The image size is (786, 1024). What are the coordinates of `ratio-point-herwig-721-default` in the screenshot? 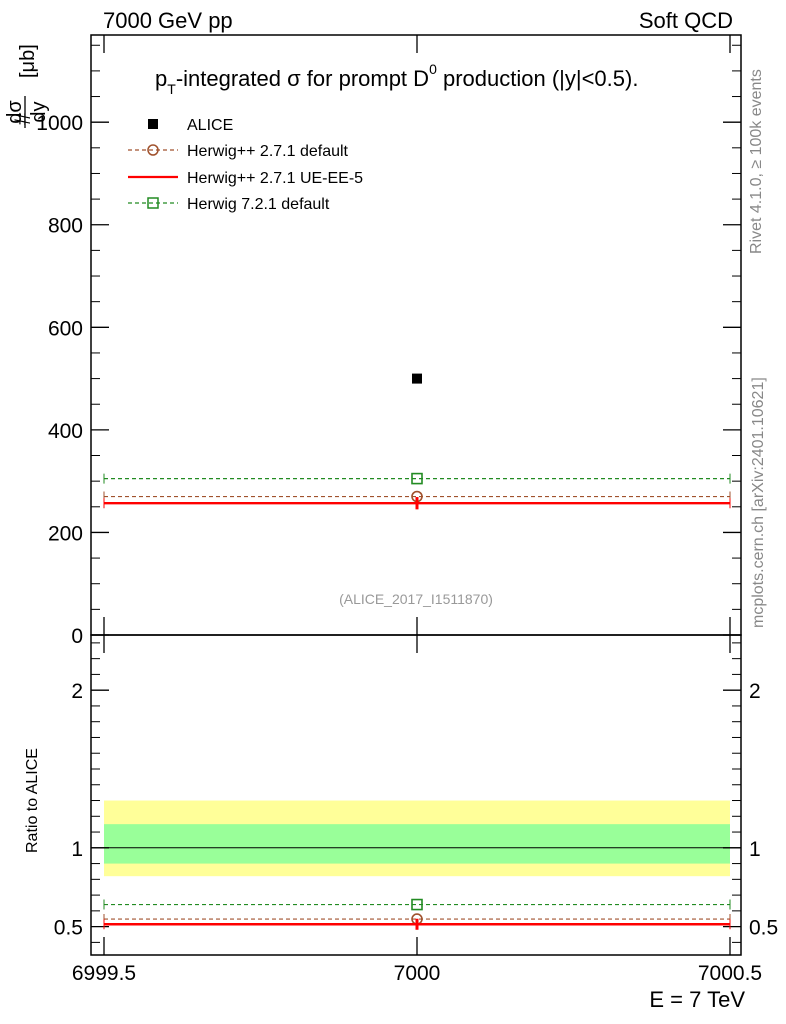 It's located at (417, 904).